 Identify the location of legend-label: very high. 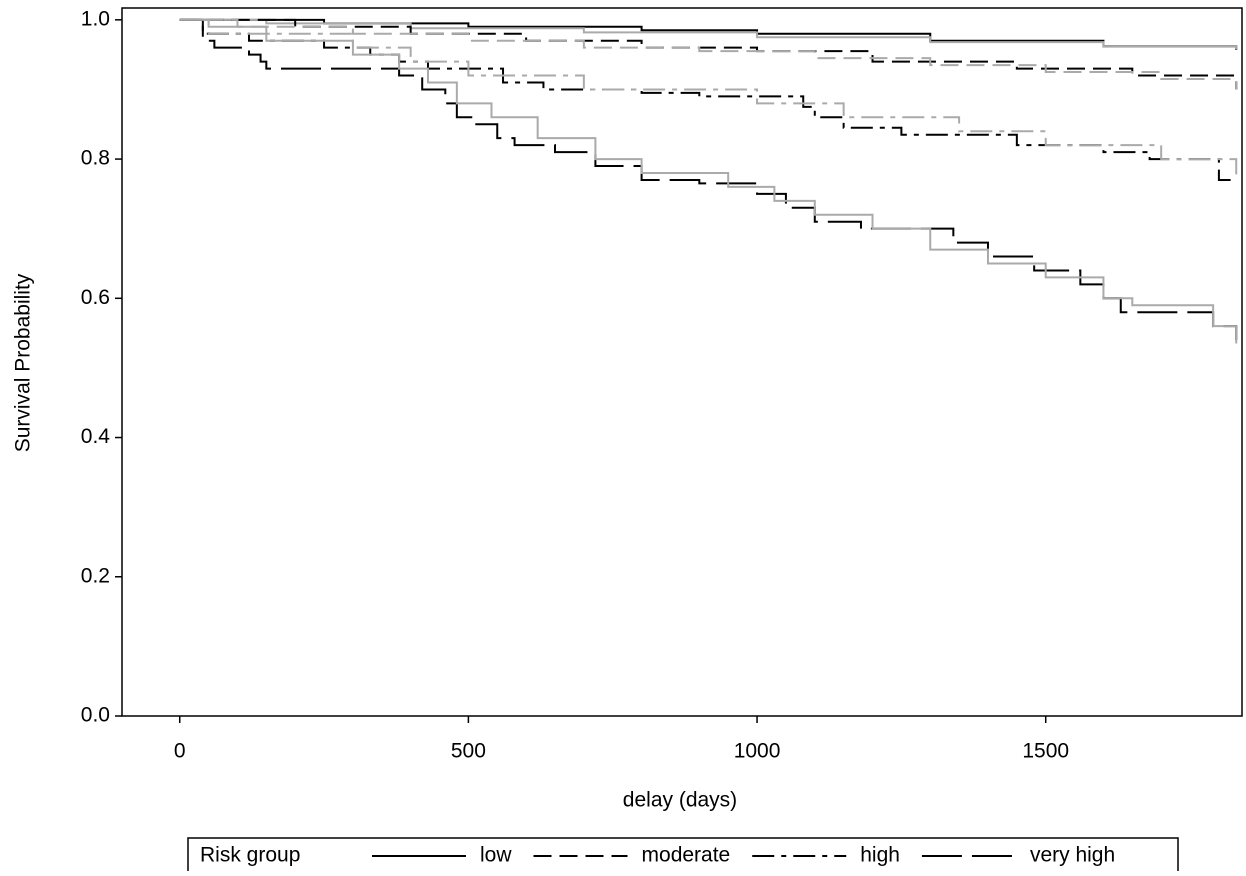
(1072, 855).